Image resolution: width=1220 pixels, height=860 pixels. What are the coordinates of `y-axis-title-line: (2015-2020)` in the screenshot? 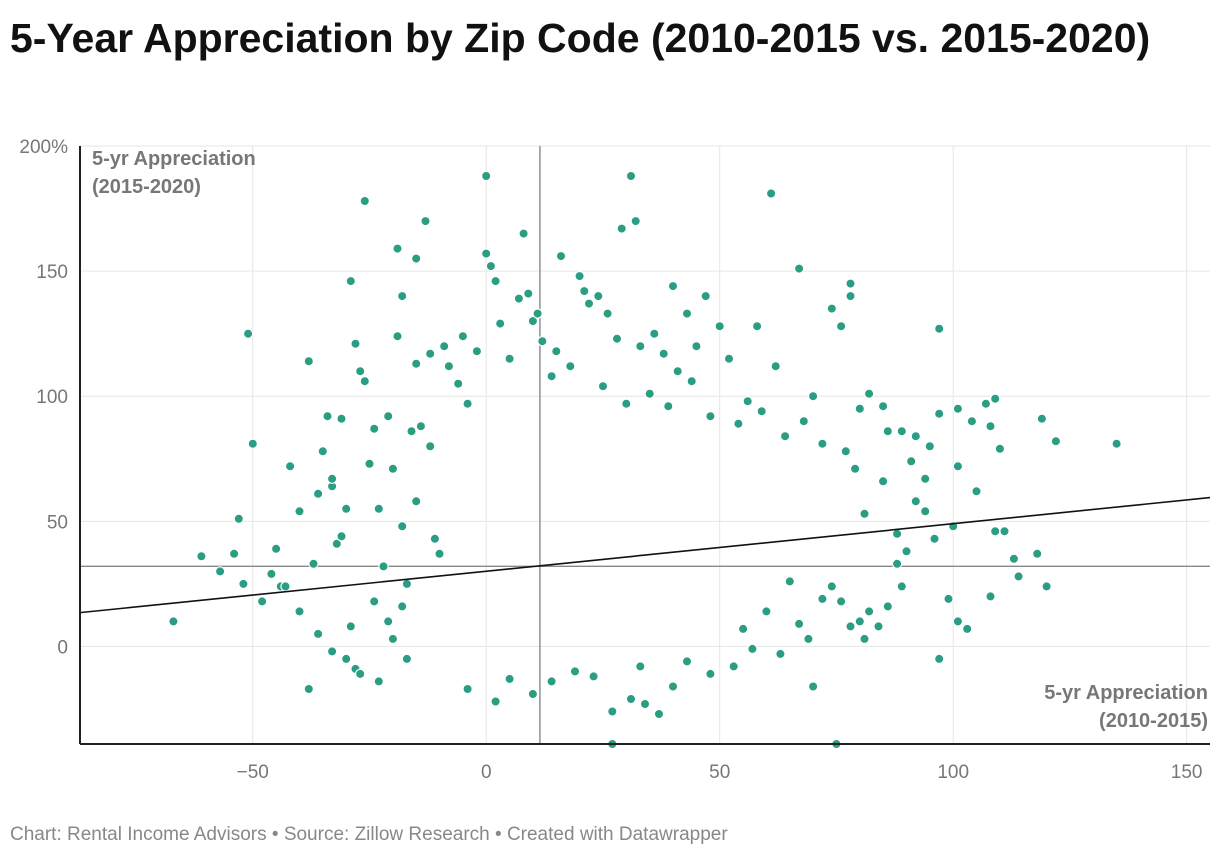 It's located at (146, 187).